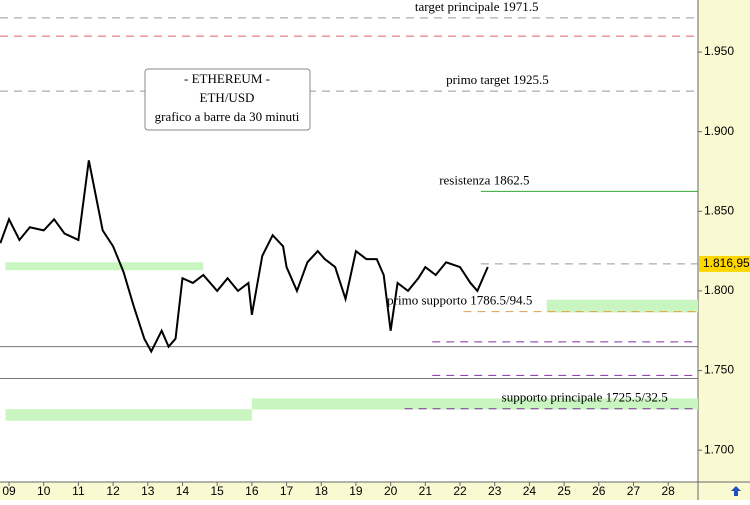 The width and height of the screenshot is (750, 505). Describe the element at coordinates (183, 491) in the screenshot. I see `x-tick-label: 14` at that location.